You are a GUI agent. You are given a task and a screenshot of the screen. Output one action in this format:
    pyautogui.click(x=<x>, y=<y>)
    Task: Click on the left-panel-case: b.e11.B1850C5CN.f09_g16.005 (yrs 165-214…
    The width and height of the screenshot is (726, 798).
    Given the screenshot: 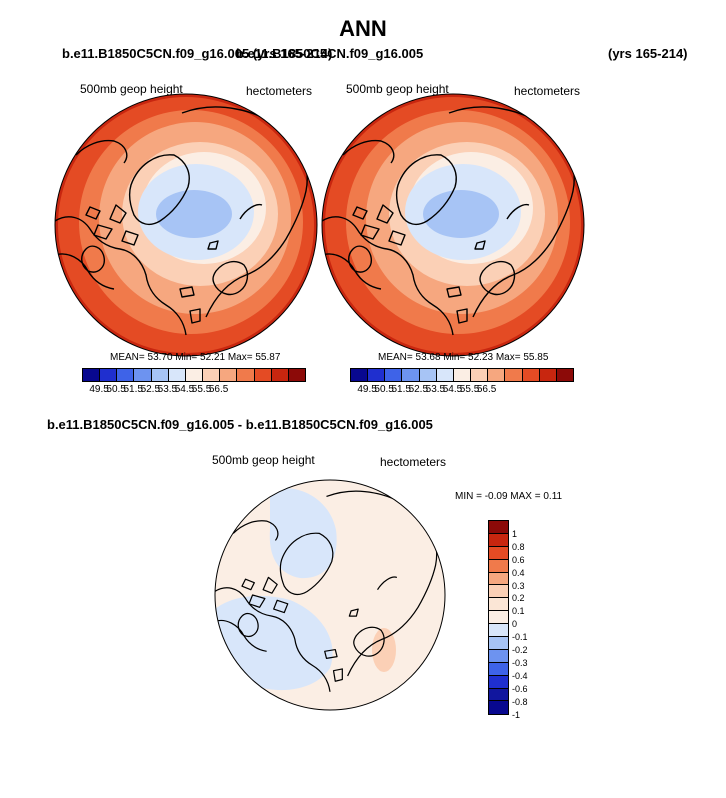 What is the action you would take?
    pyautogui.click(x=197, y=53)
    